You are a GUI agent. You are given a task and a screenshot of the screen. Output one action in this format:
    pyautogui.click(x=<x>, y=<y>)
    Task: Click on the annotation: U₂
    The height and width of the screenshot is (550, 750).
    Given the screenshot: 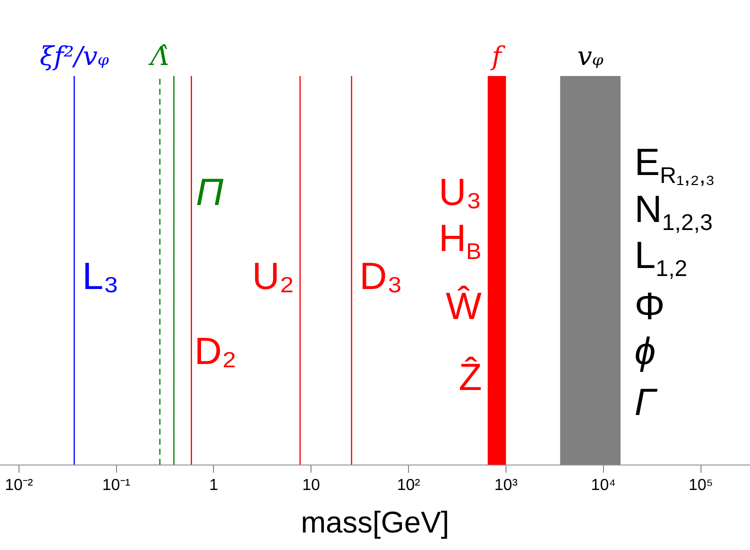 What is the action you would take?
    pyautogui.click(x=273, y=277)
    